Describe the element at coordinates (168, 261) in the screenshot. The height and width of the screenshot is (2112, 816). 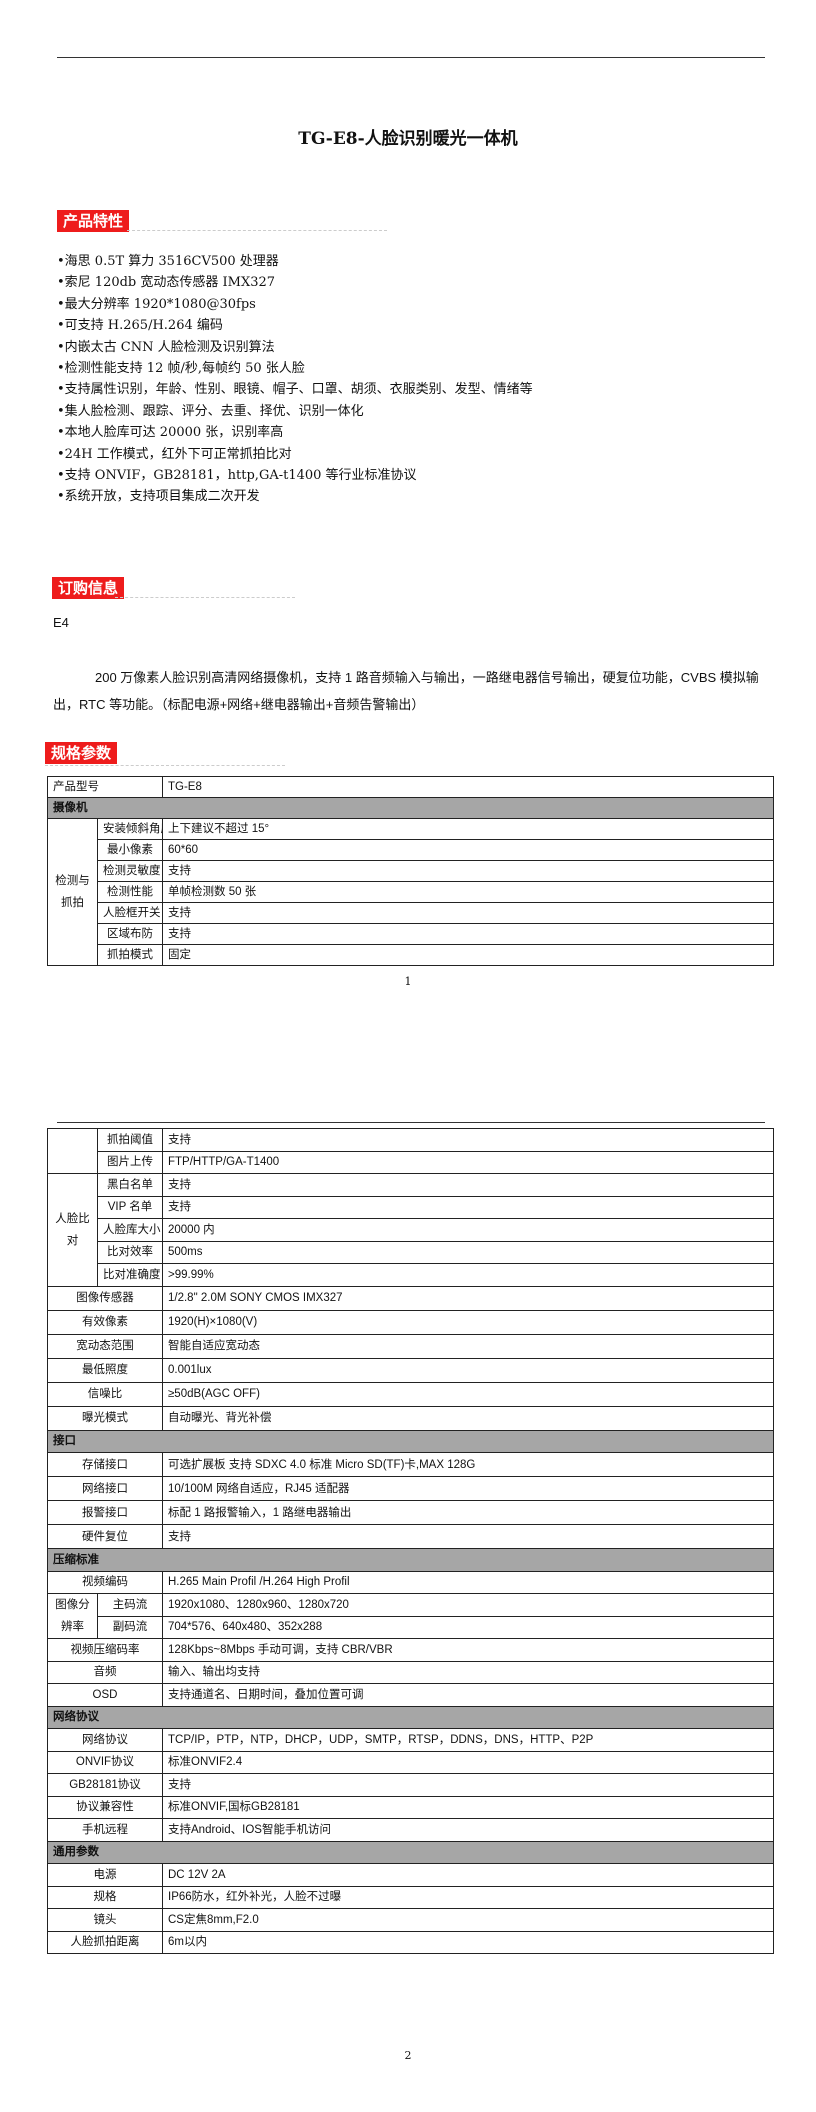
I see `feature-item: •海思 0.5T 算力 3516CV500 处理器` at that location.